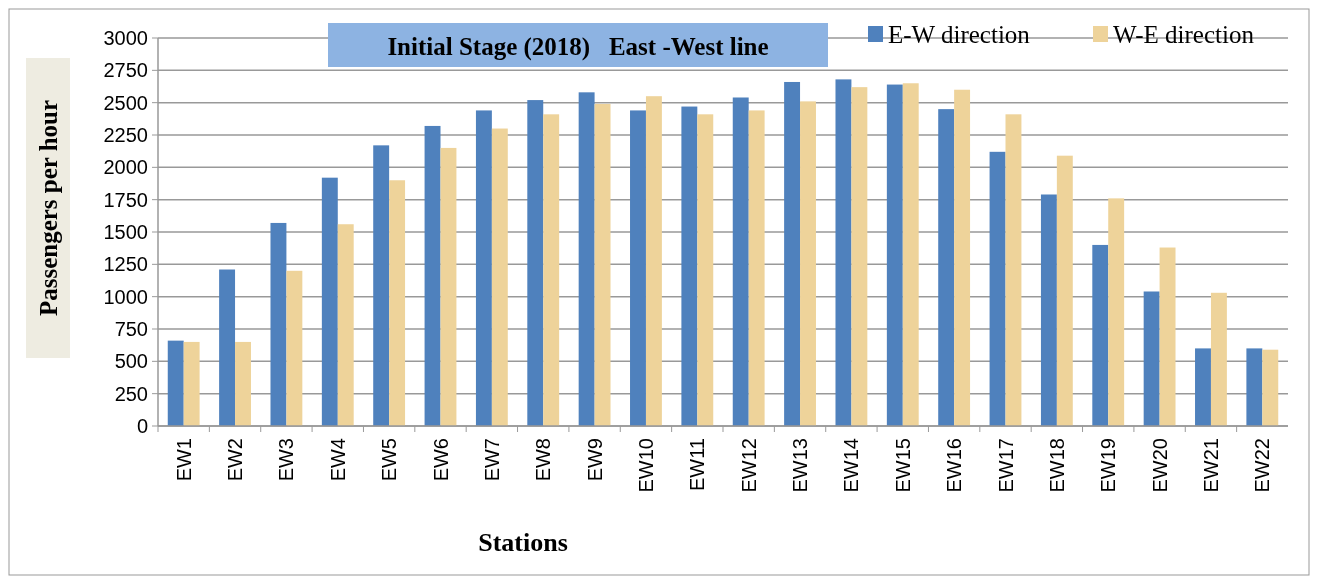 The image size is (1328, 587). What do you see at coordinates (235, 460) in the screenshot?
I see `x-tick-label: EW2` at bounding box center [235, 460].